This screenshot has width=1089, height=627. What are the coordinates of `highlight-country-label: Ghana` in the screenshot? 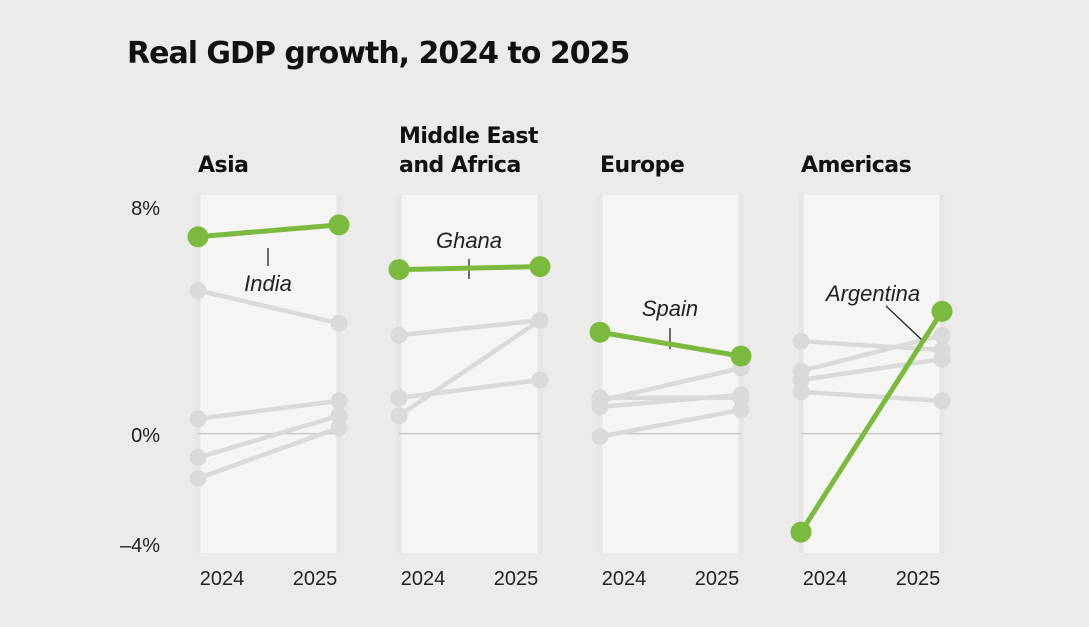 It's located at (469, 240).